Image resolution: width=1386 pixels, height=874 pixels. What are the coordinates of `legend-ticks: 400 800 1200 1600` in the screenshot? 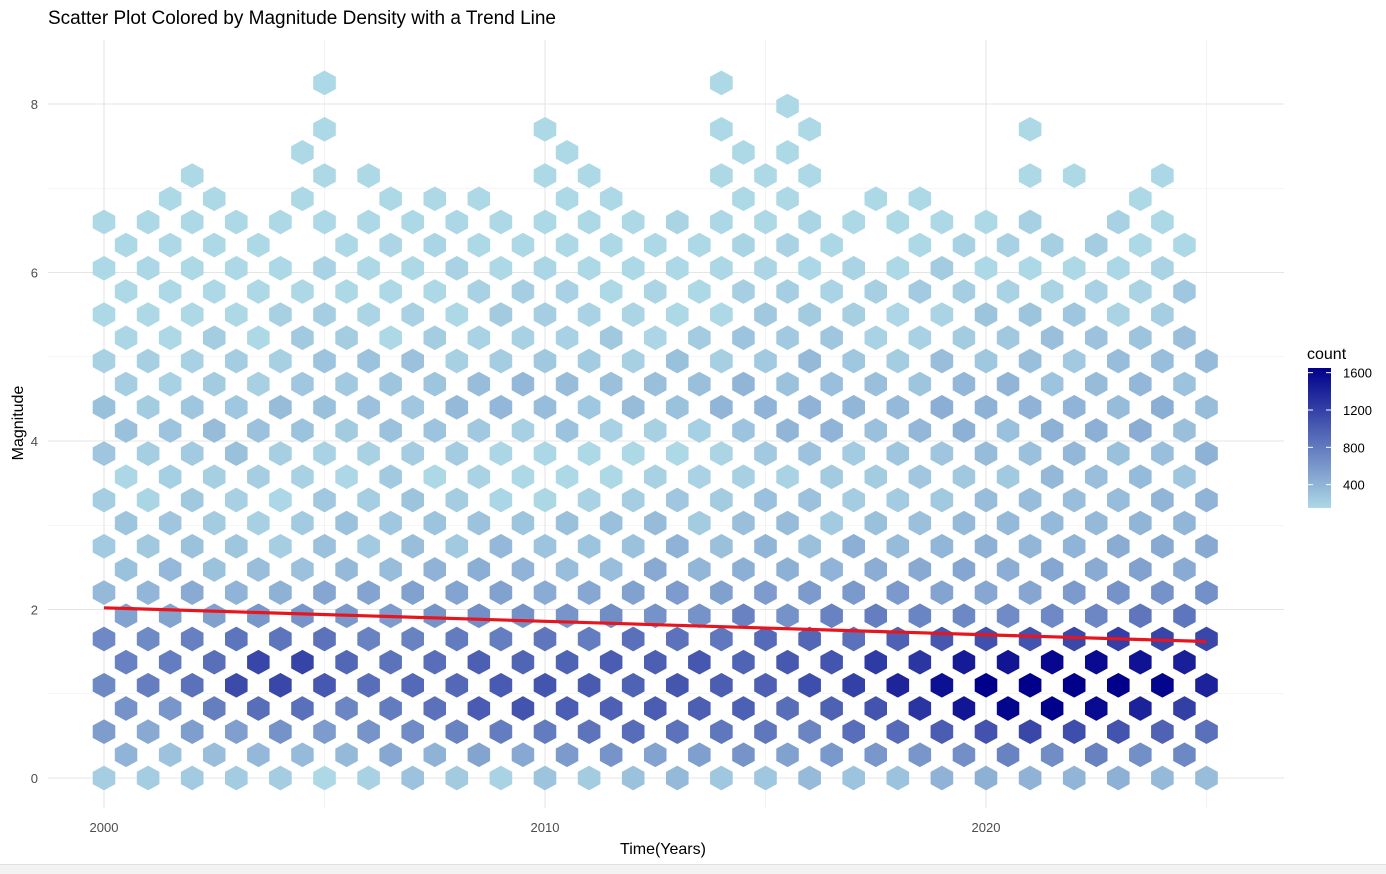 It's located at (1340, 429).